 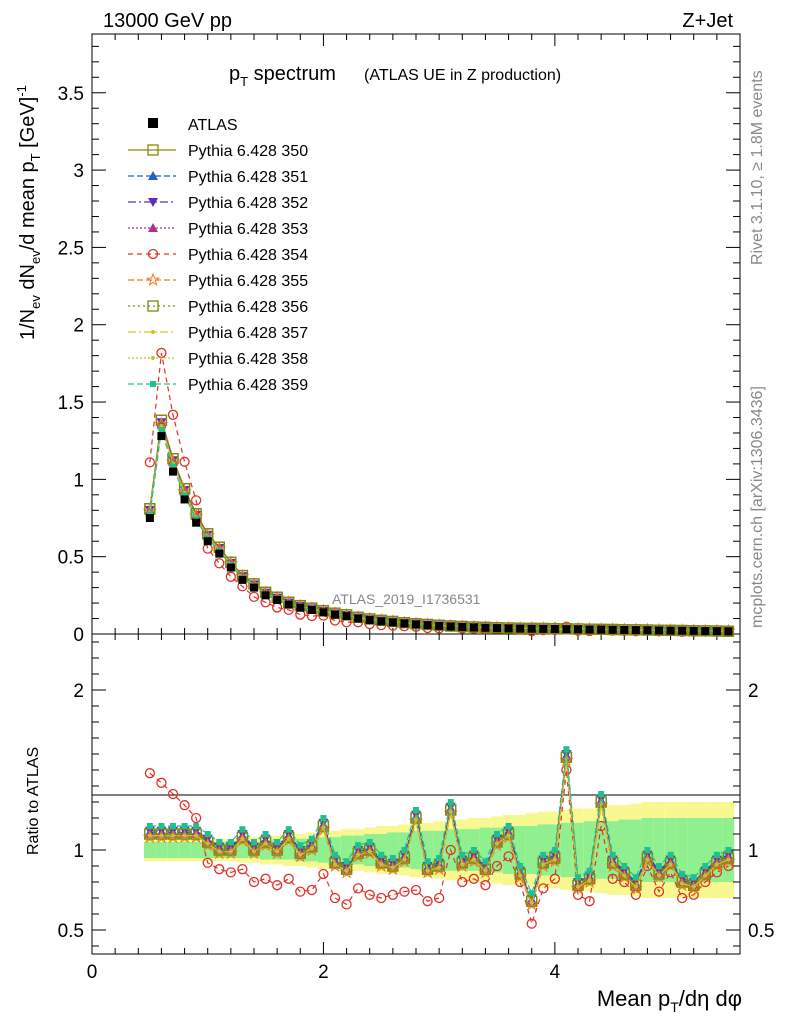 I want to click on x-tick-label: 4, so click(x=555, y=972).